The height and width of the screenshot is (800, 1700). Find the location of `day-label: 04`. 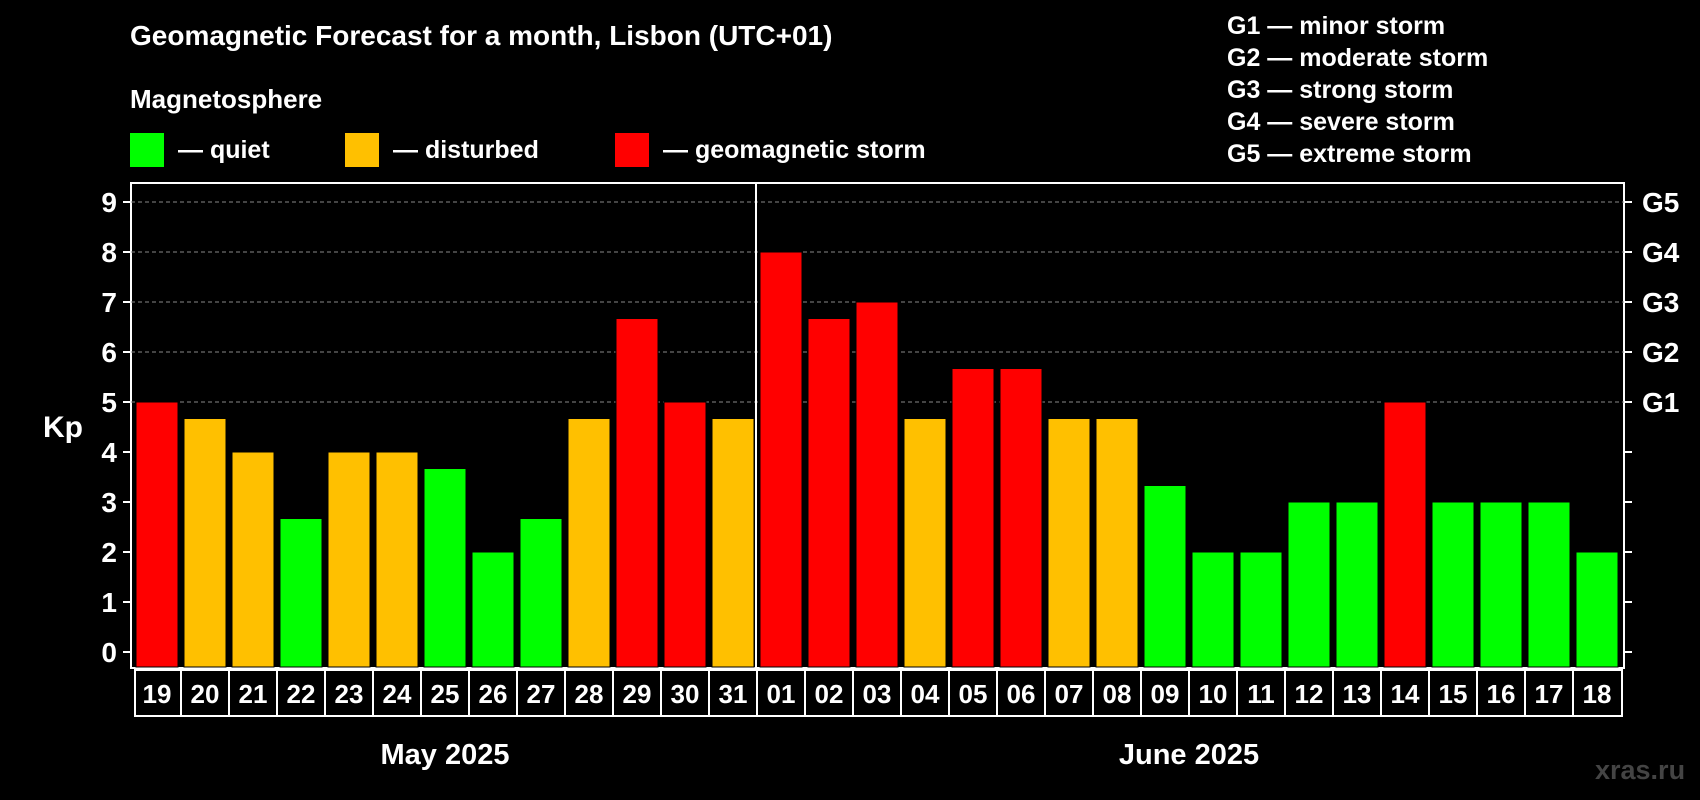

day-label: 04 is located at coordinates (925, 694).